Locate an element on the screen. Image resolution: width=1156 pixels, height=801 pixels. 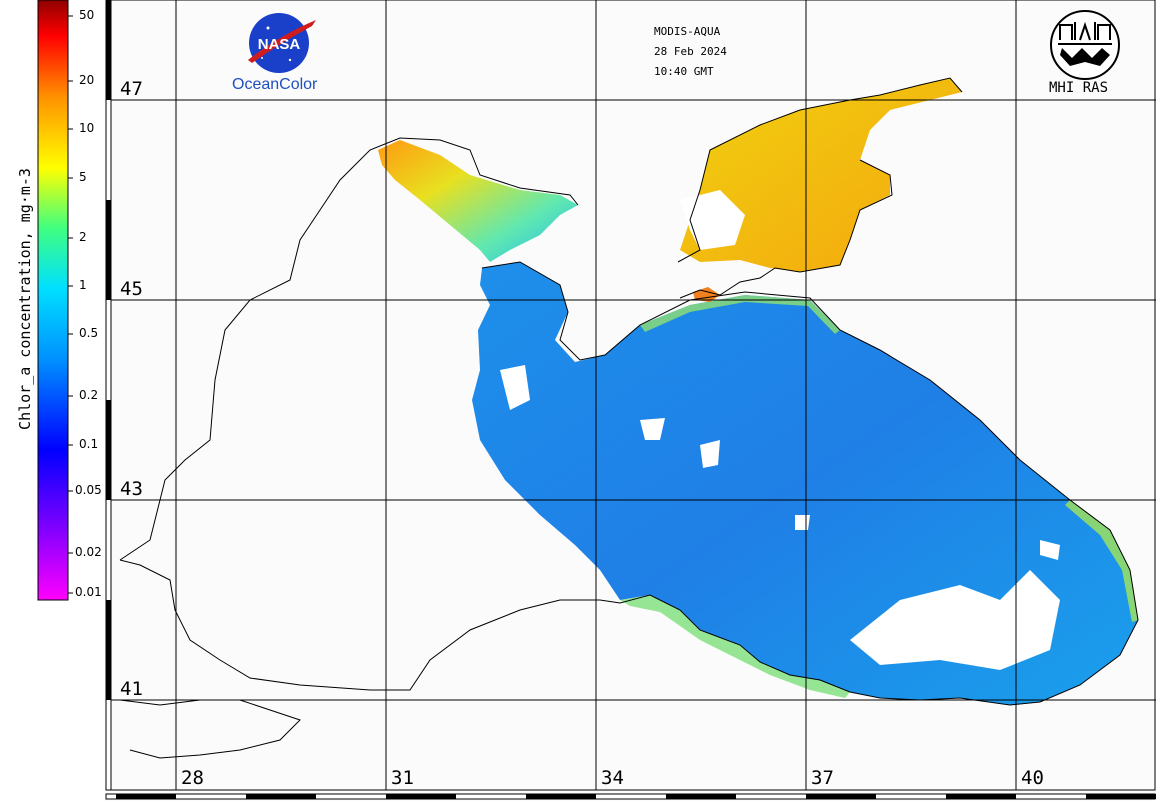
longitude-label: 37 is located at coordinates (822, 778).